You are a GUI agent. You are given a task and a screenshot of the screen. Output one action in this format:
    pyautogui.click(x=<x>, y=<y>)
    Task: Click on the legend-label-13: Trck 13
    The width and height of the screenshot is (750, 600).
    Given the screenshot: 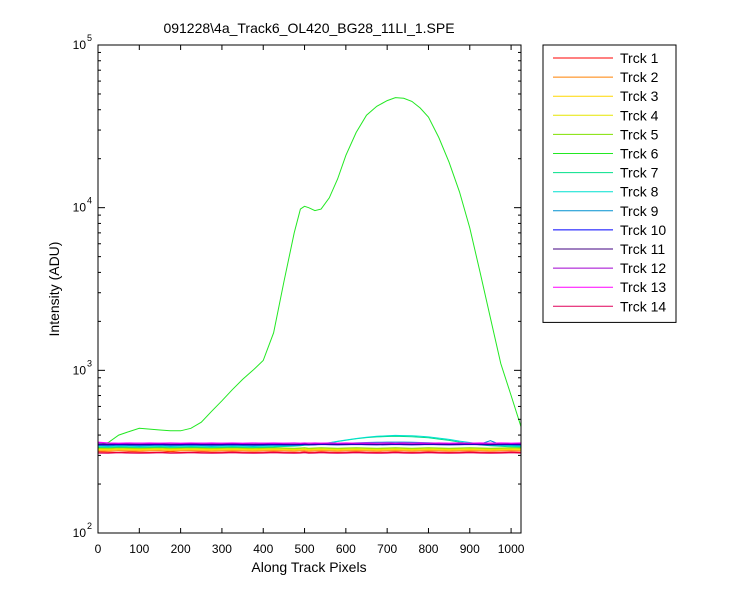 What is the action you would take?
    pyautogui.click(x=643, y=287)
    